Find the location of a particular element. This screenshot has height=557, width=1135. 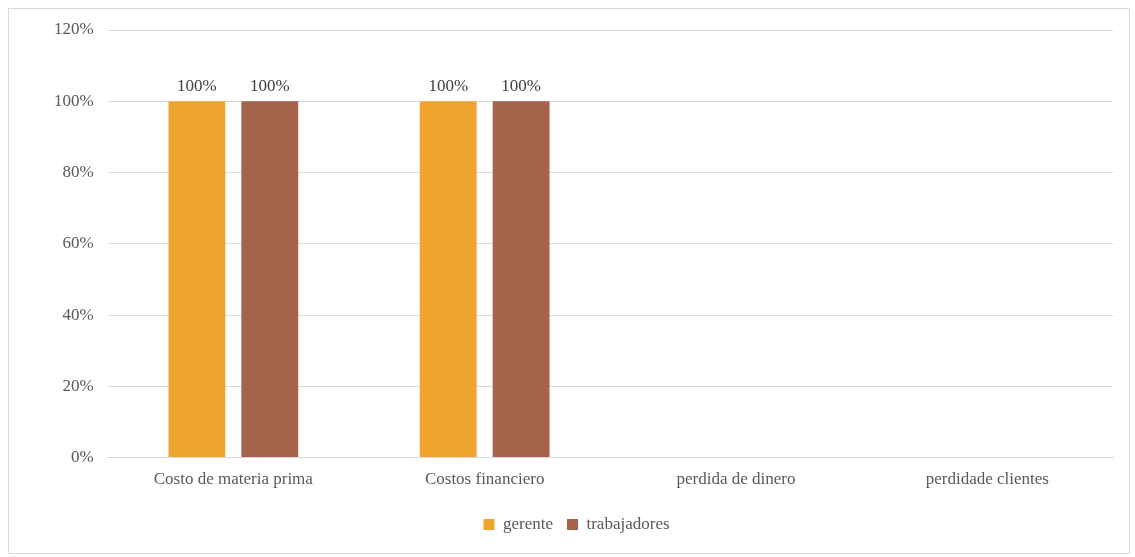

y-tick-label: 60% is located at coordinates (78, 243).